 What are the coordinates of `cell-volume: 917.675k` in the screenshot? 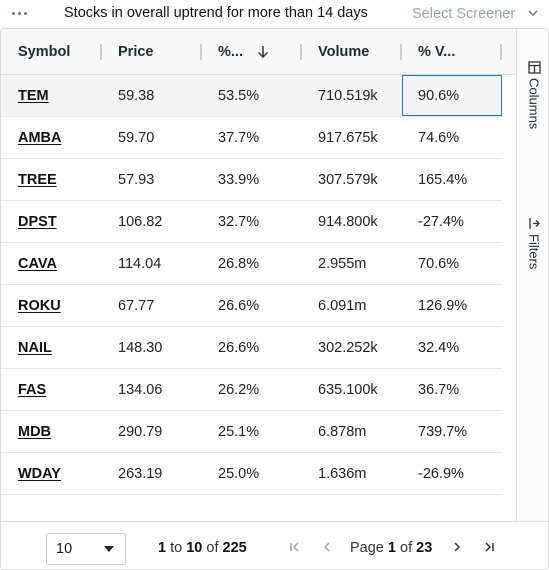 It's located at (348, 137).